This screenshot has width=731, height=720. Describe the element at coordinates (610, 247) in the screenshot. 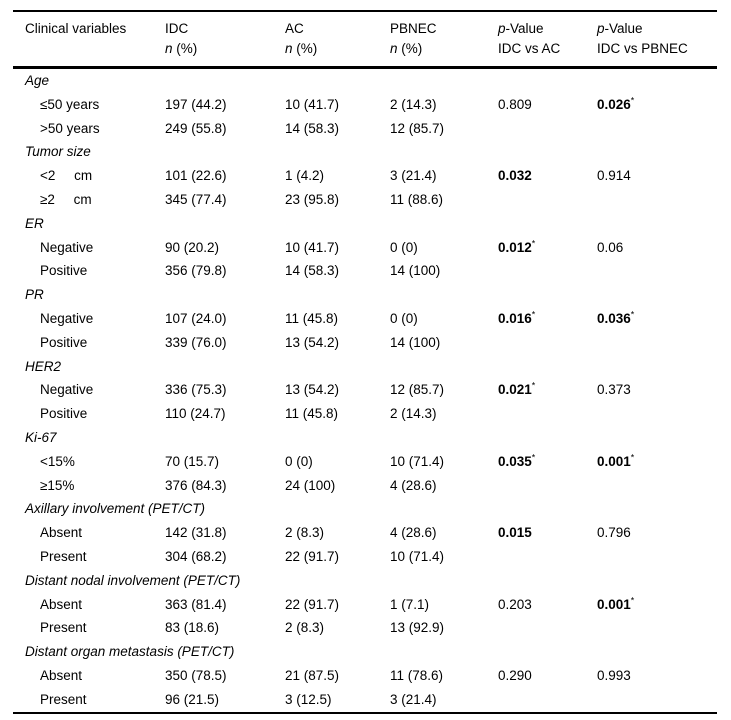

I see `p-value-text: 0.06` at that location.